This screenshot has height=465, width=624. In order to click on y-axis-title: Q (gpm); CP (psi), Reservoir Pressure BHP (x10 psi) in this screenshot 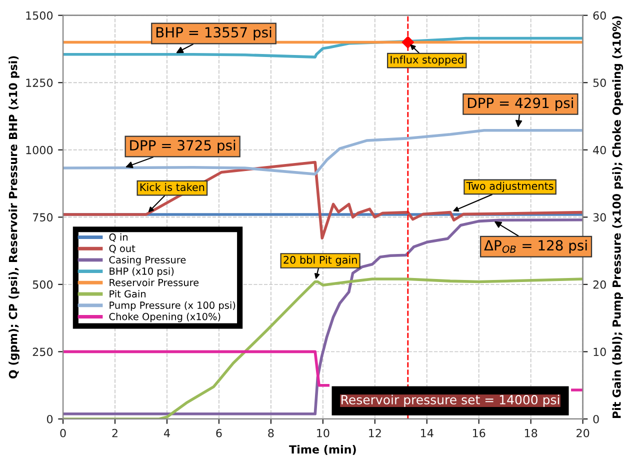, I will do `click(14, 217)`.